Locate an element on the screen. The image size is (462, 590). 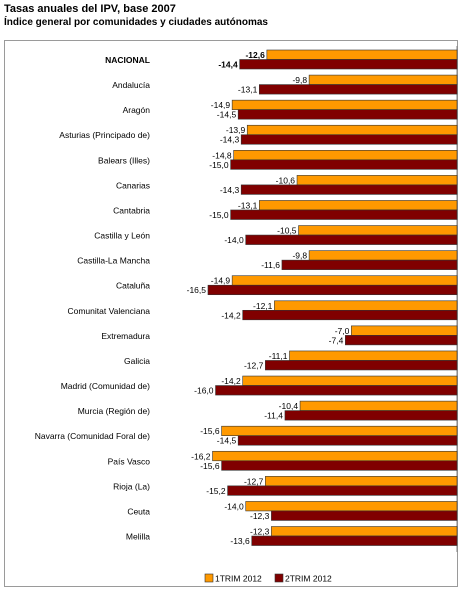
data-label: -10,6 is located at coordinates (286, 180).